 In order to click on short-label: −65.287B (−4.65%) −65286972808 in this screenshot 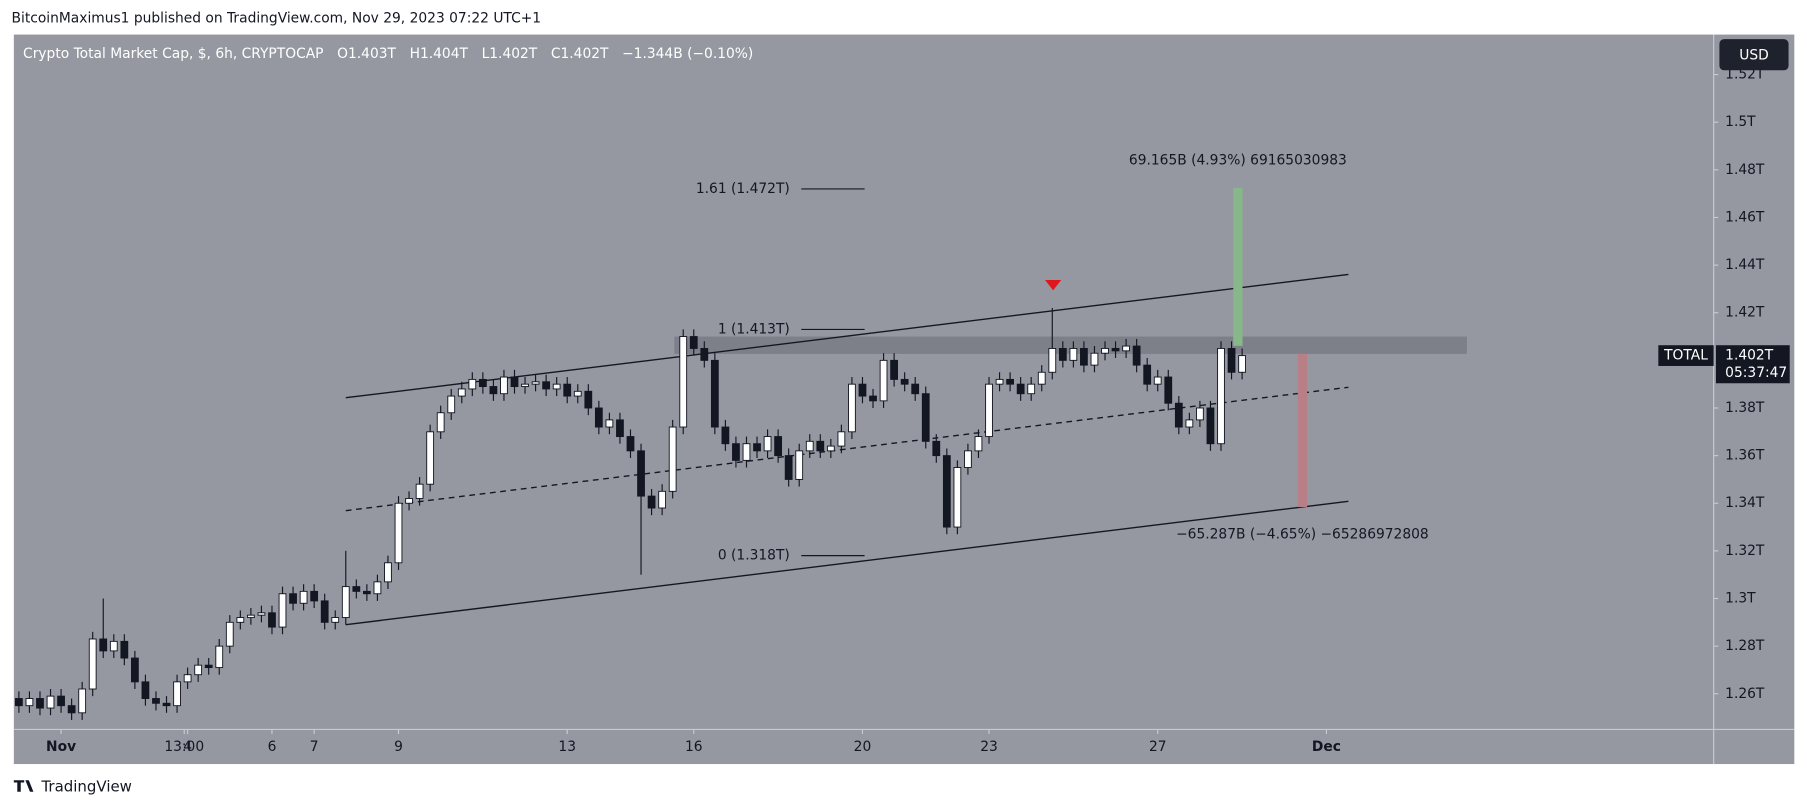, I will do `click(1302, 535)`.